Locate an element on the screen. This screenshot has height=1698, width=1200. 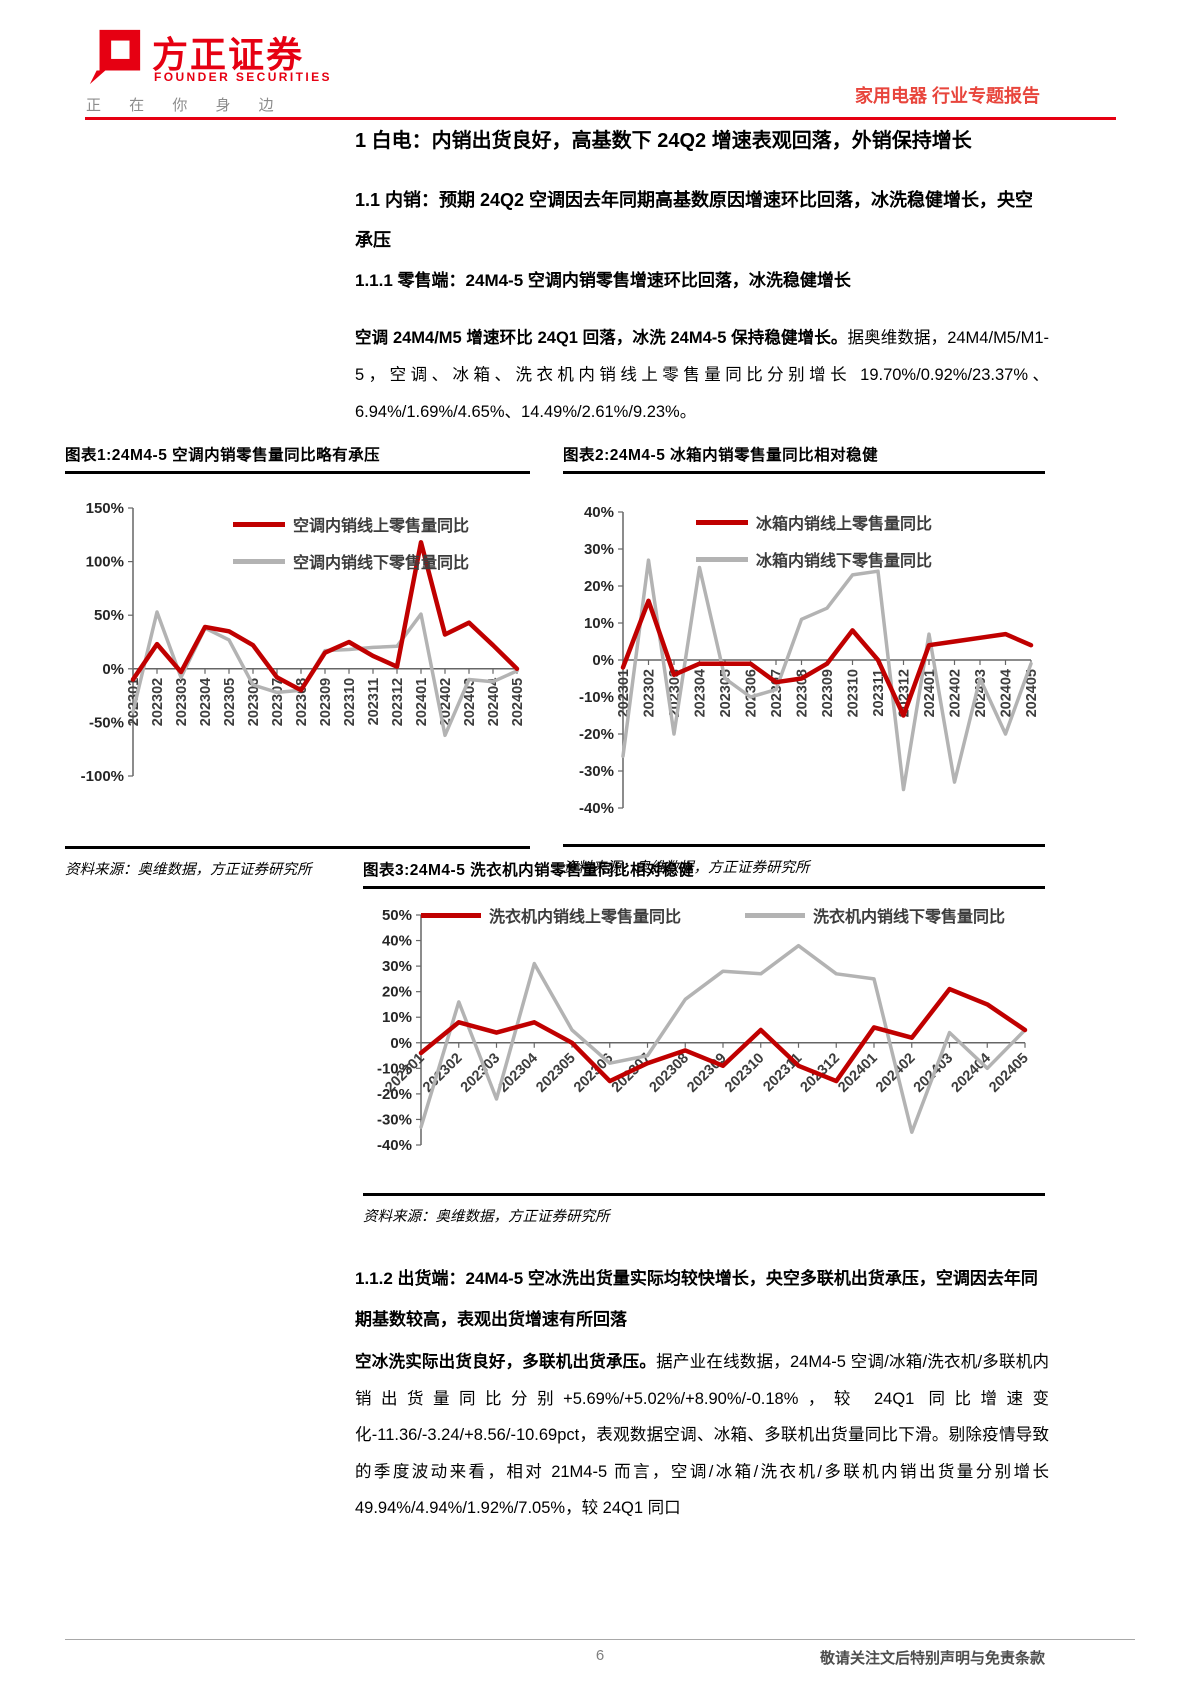
figure-1-title: 图表1:24M4-5 空调内销零售量同比略有承压 is located at coordinates (297, 458).